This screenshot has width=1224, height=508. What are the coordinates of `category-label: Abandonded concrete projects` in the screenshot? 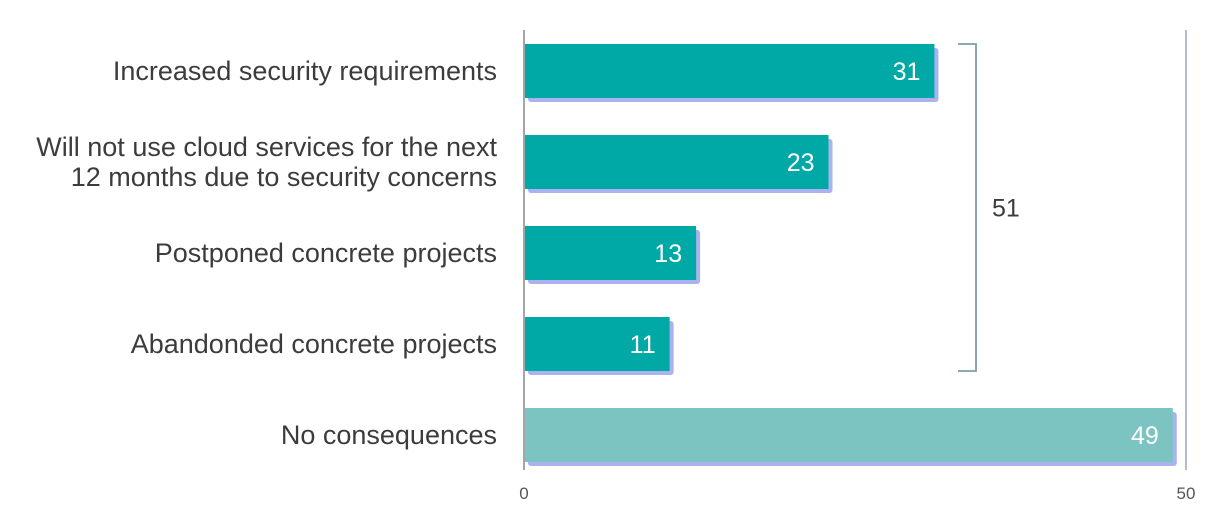 It's located at (314, 344).